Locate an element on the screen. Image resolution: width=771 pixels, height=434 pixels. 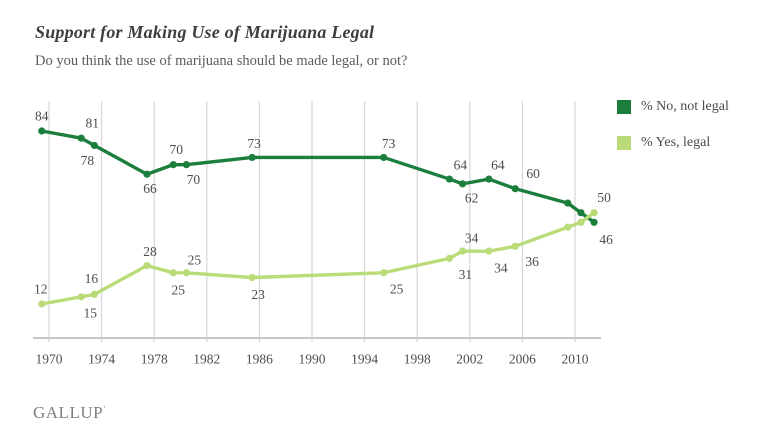
x-tick-label: 1982 is located at coordinates (206, 359).